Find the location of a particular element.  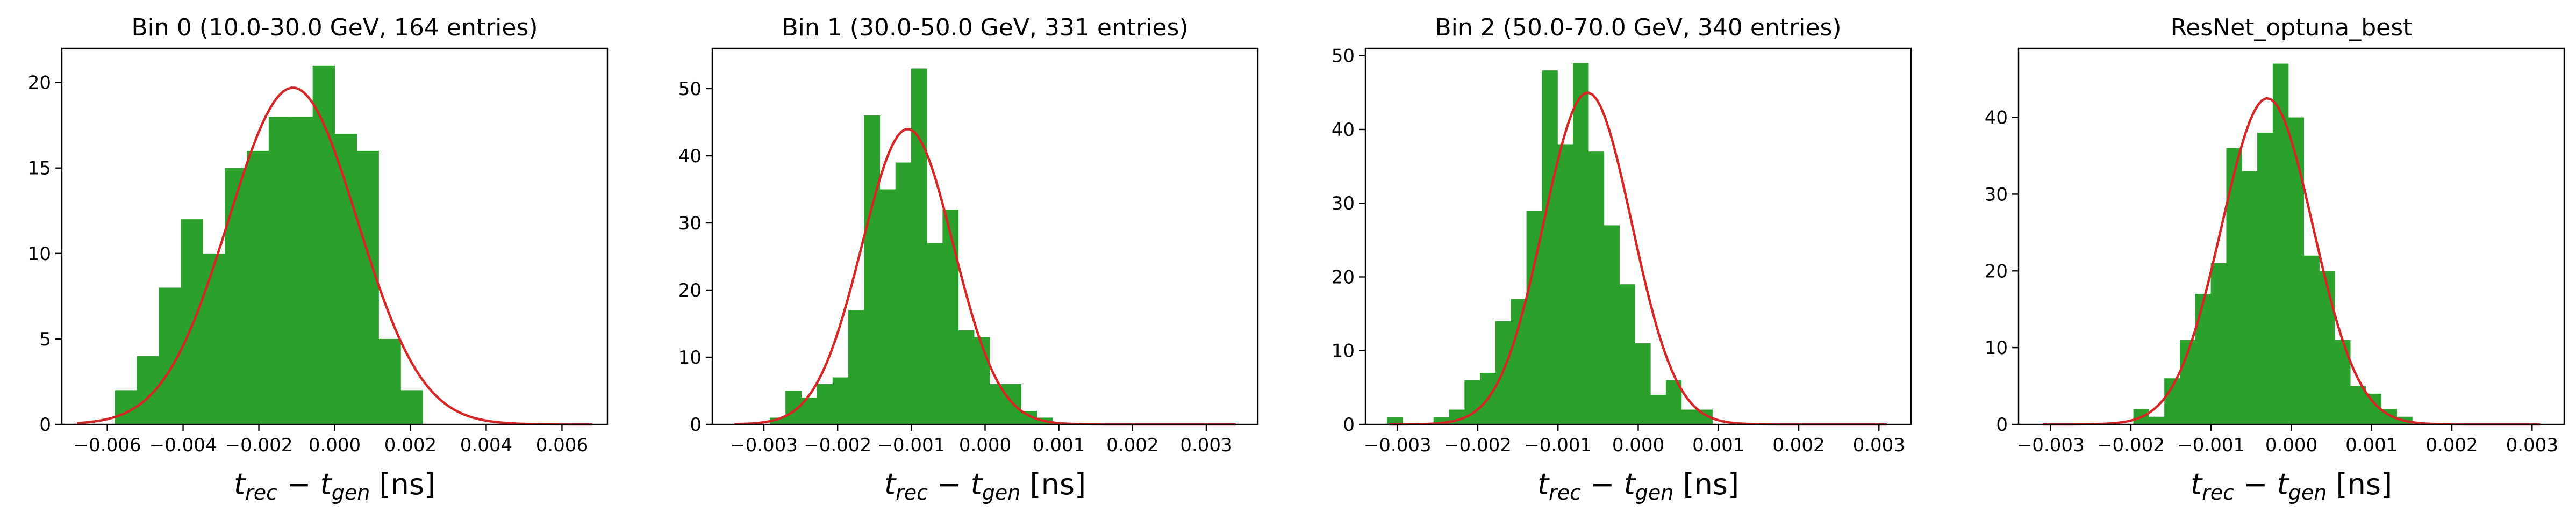

x-tick-label: −0.004 is located at coordinates (183, 445).